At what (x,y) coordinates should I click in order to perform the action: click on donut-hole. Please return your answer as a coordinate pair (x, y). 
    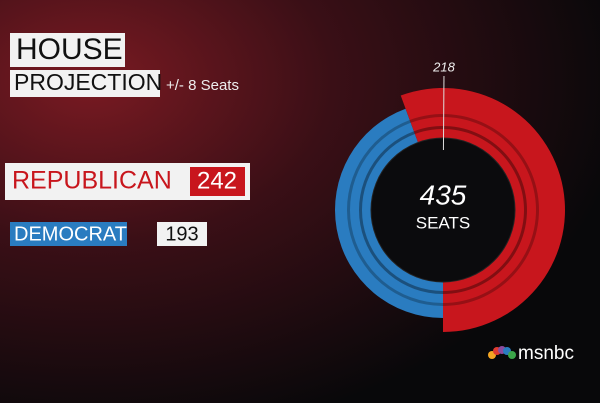
    Looking at the image, I should click on (443, 210).